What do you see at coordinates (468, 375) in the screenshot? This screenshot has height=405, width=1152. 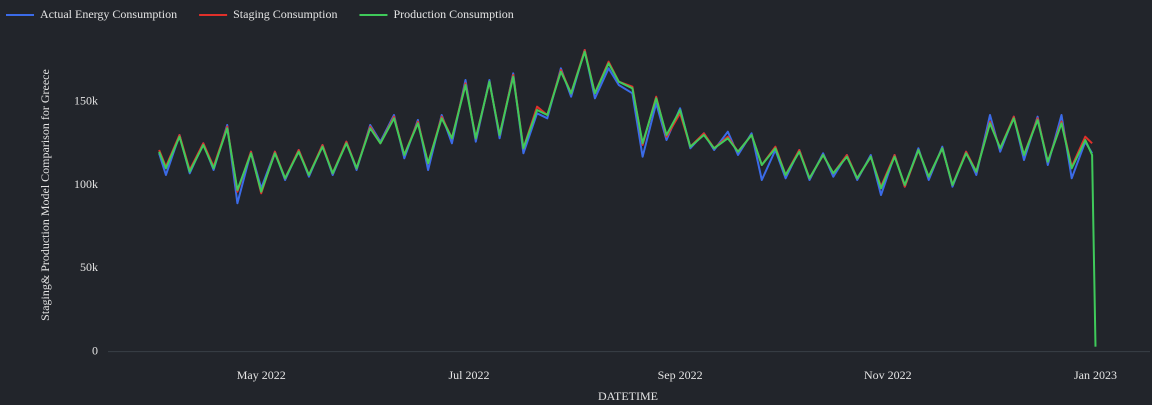 I see `x-tick-label: Jul 2022` at bounding box center [468, 375].